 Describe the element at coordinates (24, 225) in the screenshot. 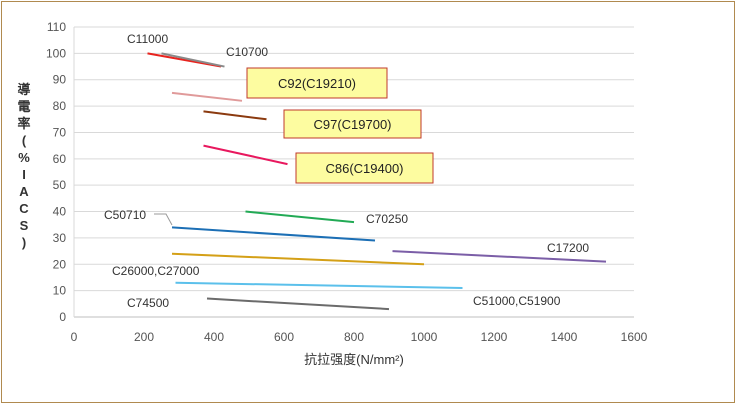

I see `y-axis-label-char: S` at that location.